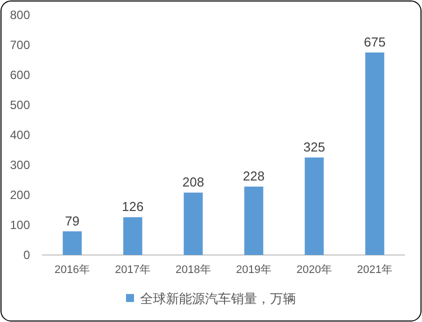 This screenshot has width=422, height=322. I want to click on y-tick-label: 0, so click(26, 255).